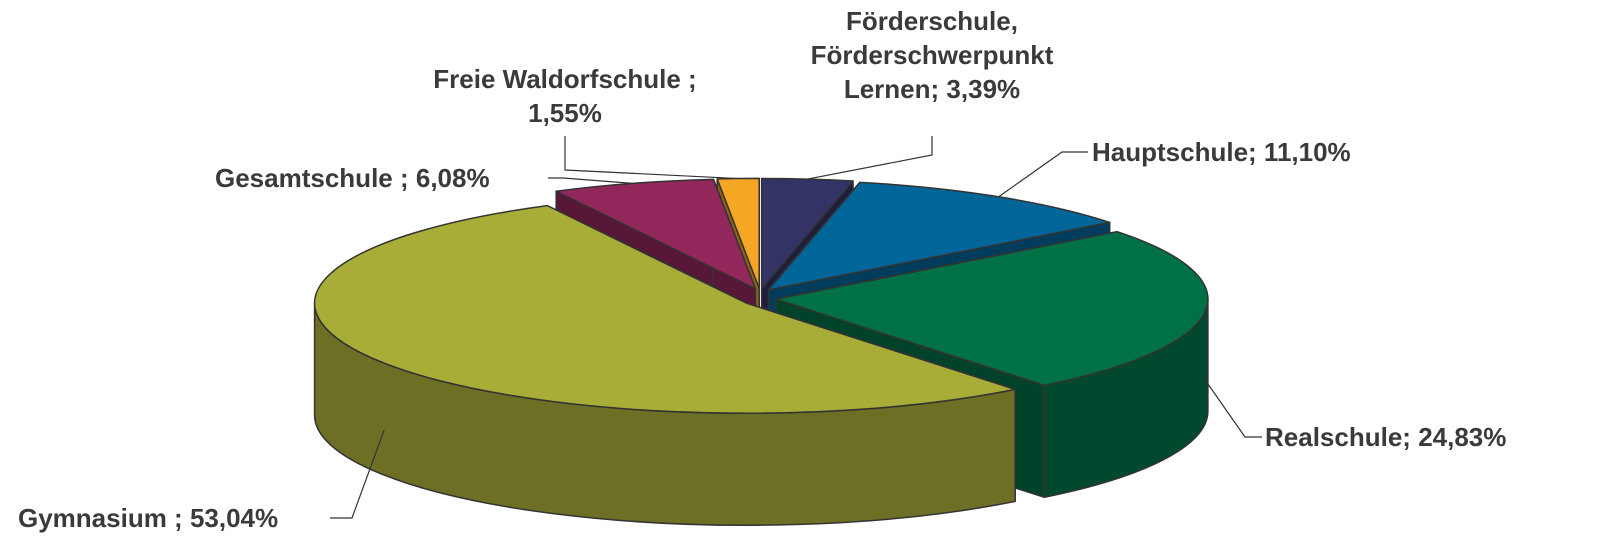  I want to click on slice-label: Hauptschule; 11,10%, so click(1257, 152).